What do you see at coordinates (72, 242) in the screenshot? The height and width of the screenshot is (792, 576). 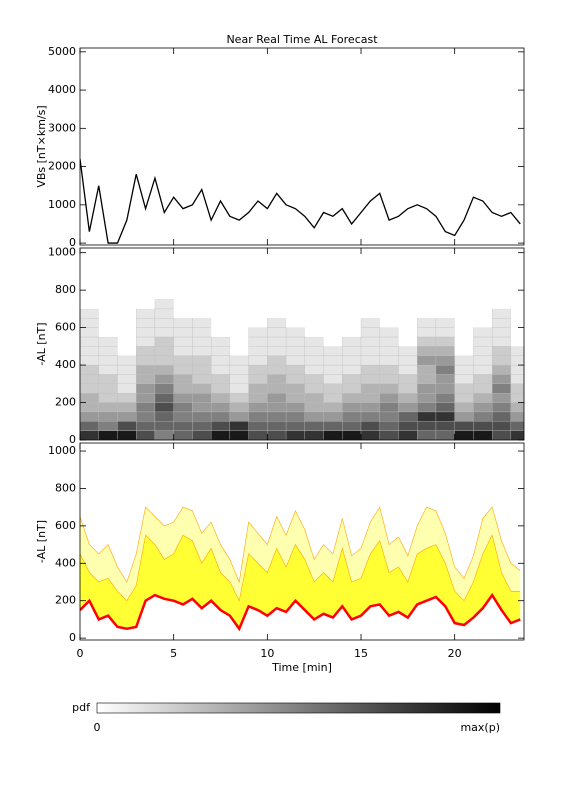 I see `y-tick-label: 0` at bounding box center [72, 242].